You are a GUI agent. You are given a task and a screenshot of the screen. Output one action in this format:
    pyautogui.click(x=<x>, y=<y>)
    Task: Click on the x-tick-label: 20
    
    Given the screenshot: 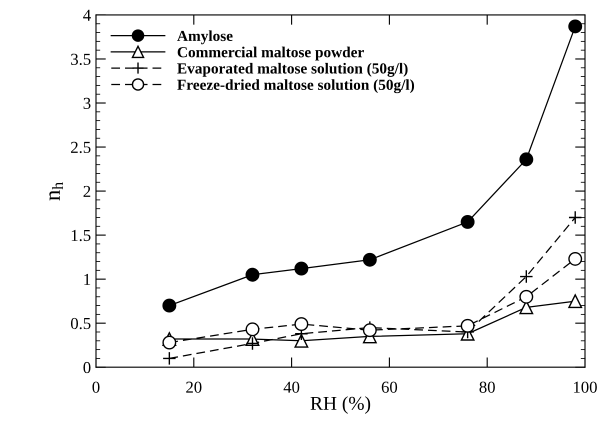 What is the action you would take?
    pyautogui.click(x=194, y=387)
    